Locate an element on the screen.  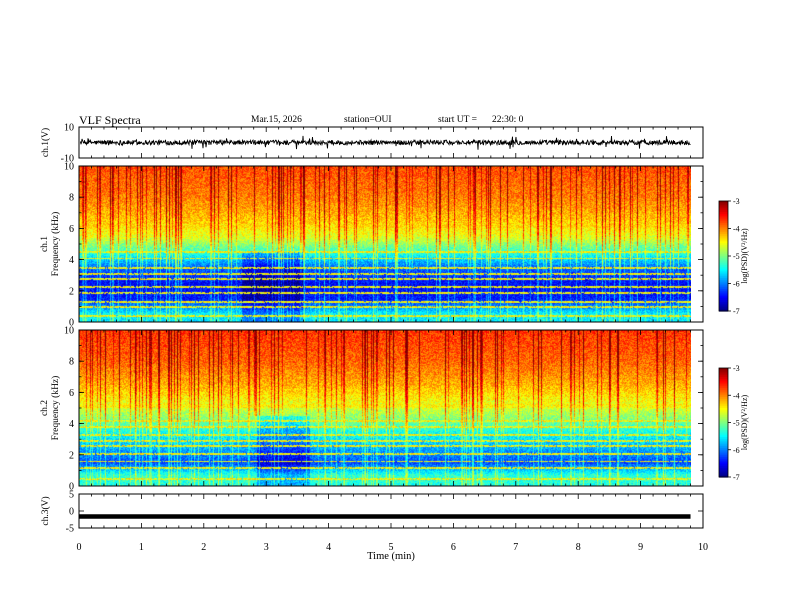
header-station: station=OUI is located at coordinates (368, 120).